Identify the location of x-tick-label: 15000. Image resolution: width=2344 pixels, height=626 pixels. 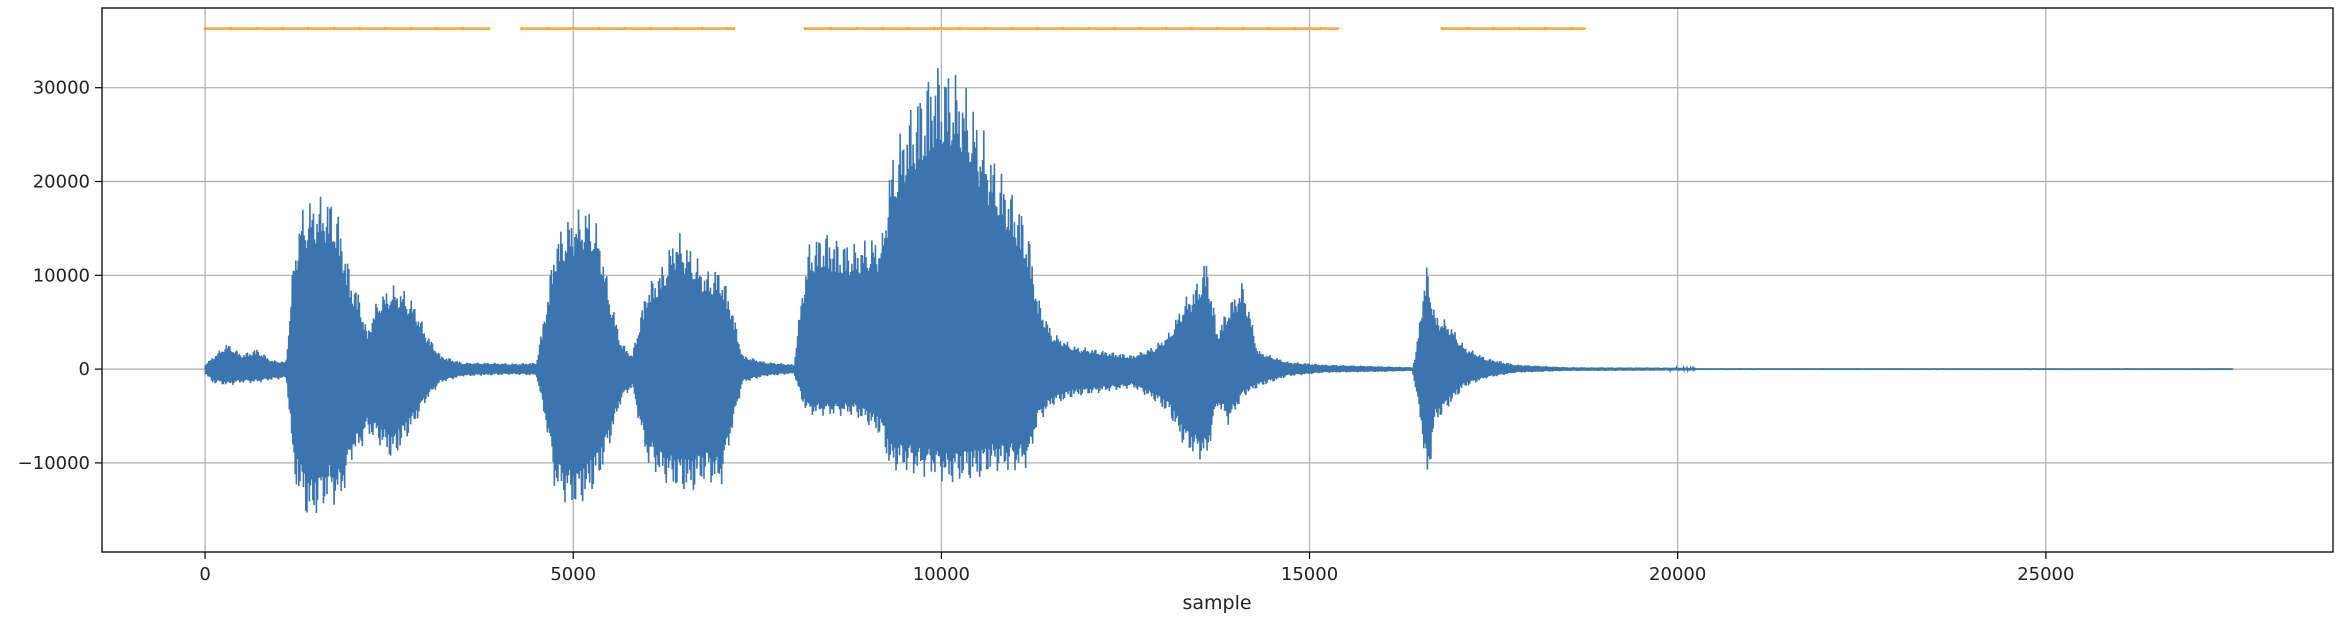
(1309, 574).